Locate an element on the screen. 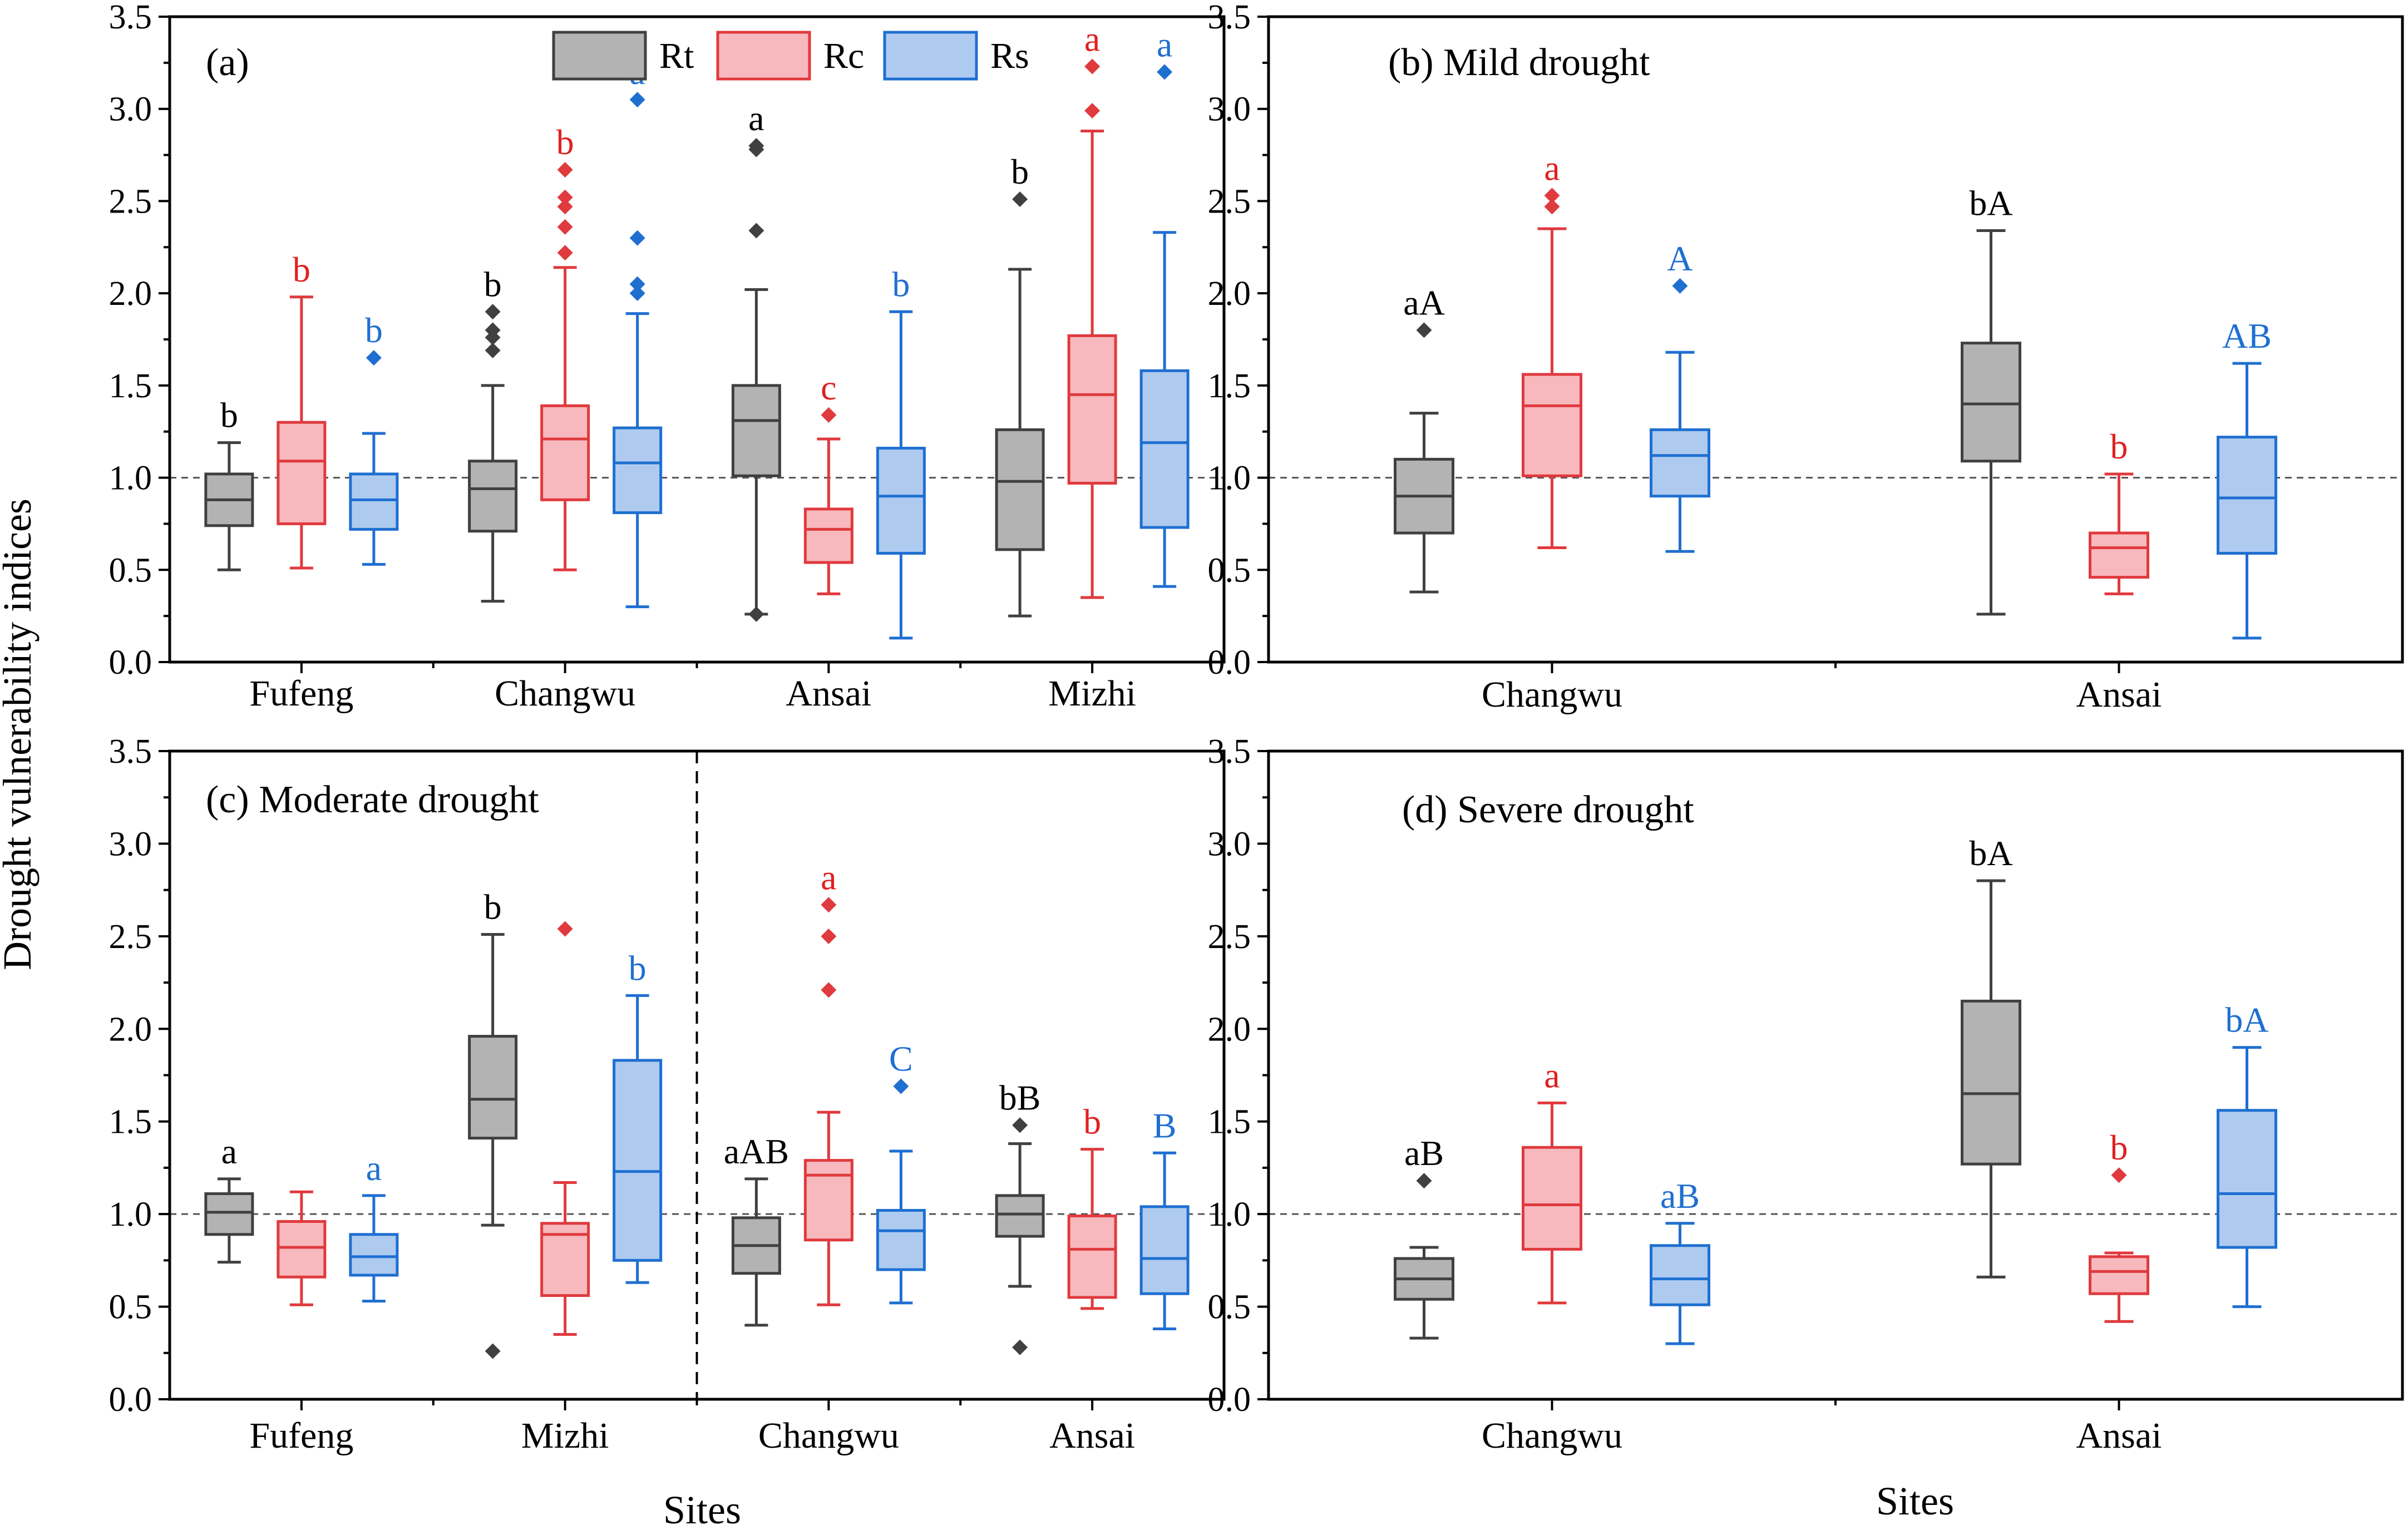  y-axis-title: Drought vulnerability indices is located at coordinates (20, 735).